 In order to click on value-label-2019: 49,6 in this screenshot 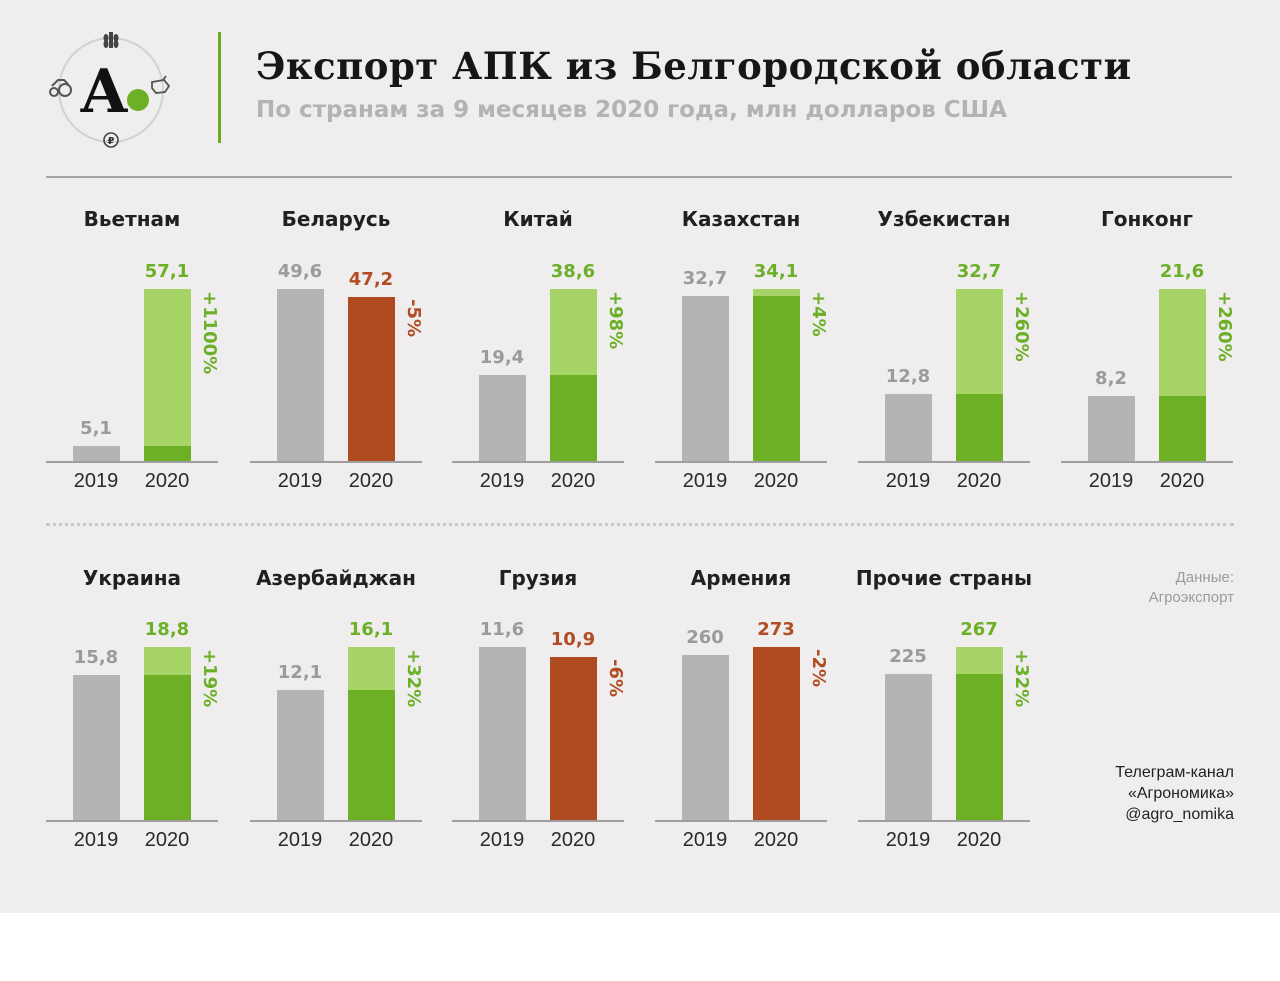, I will do `click(300, 271)`.